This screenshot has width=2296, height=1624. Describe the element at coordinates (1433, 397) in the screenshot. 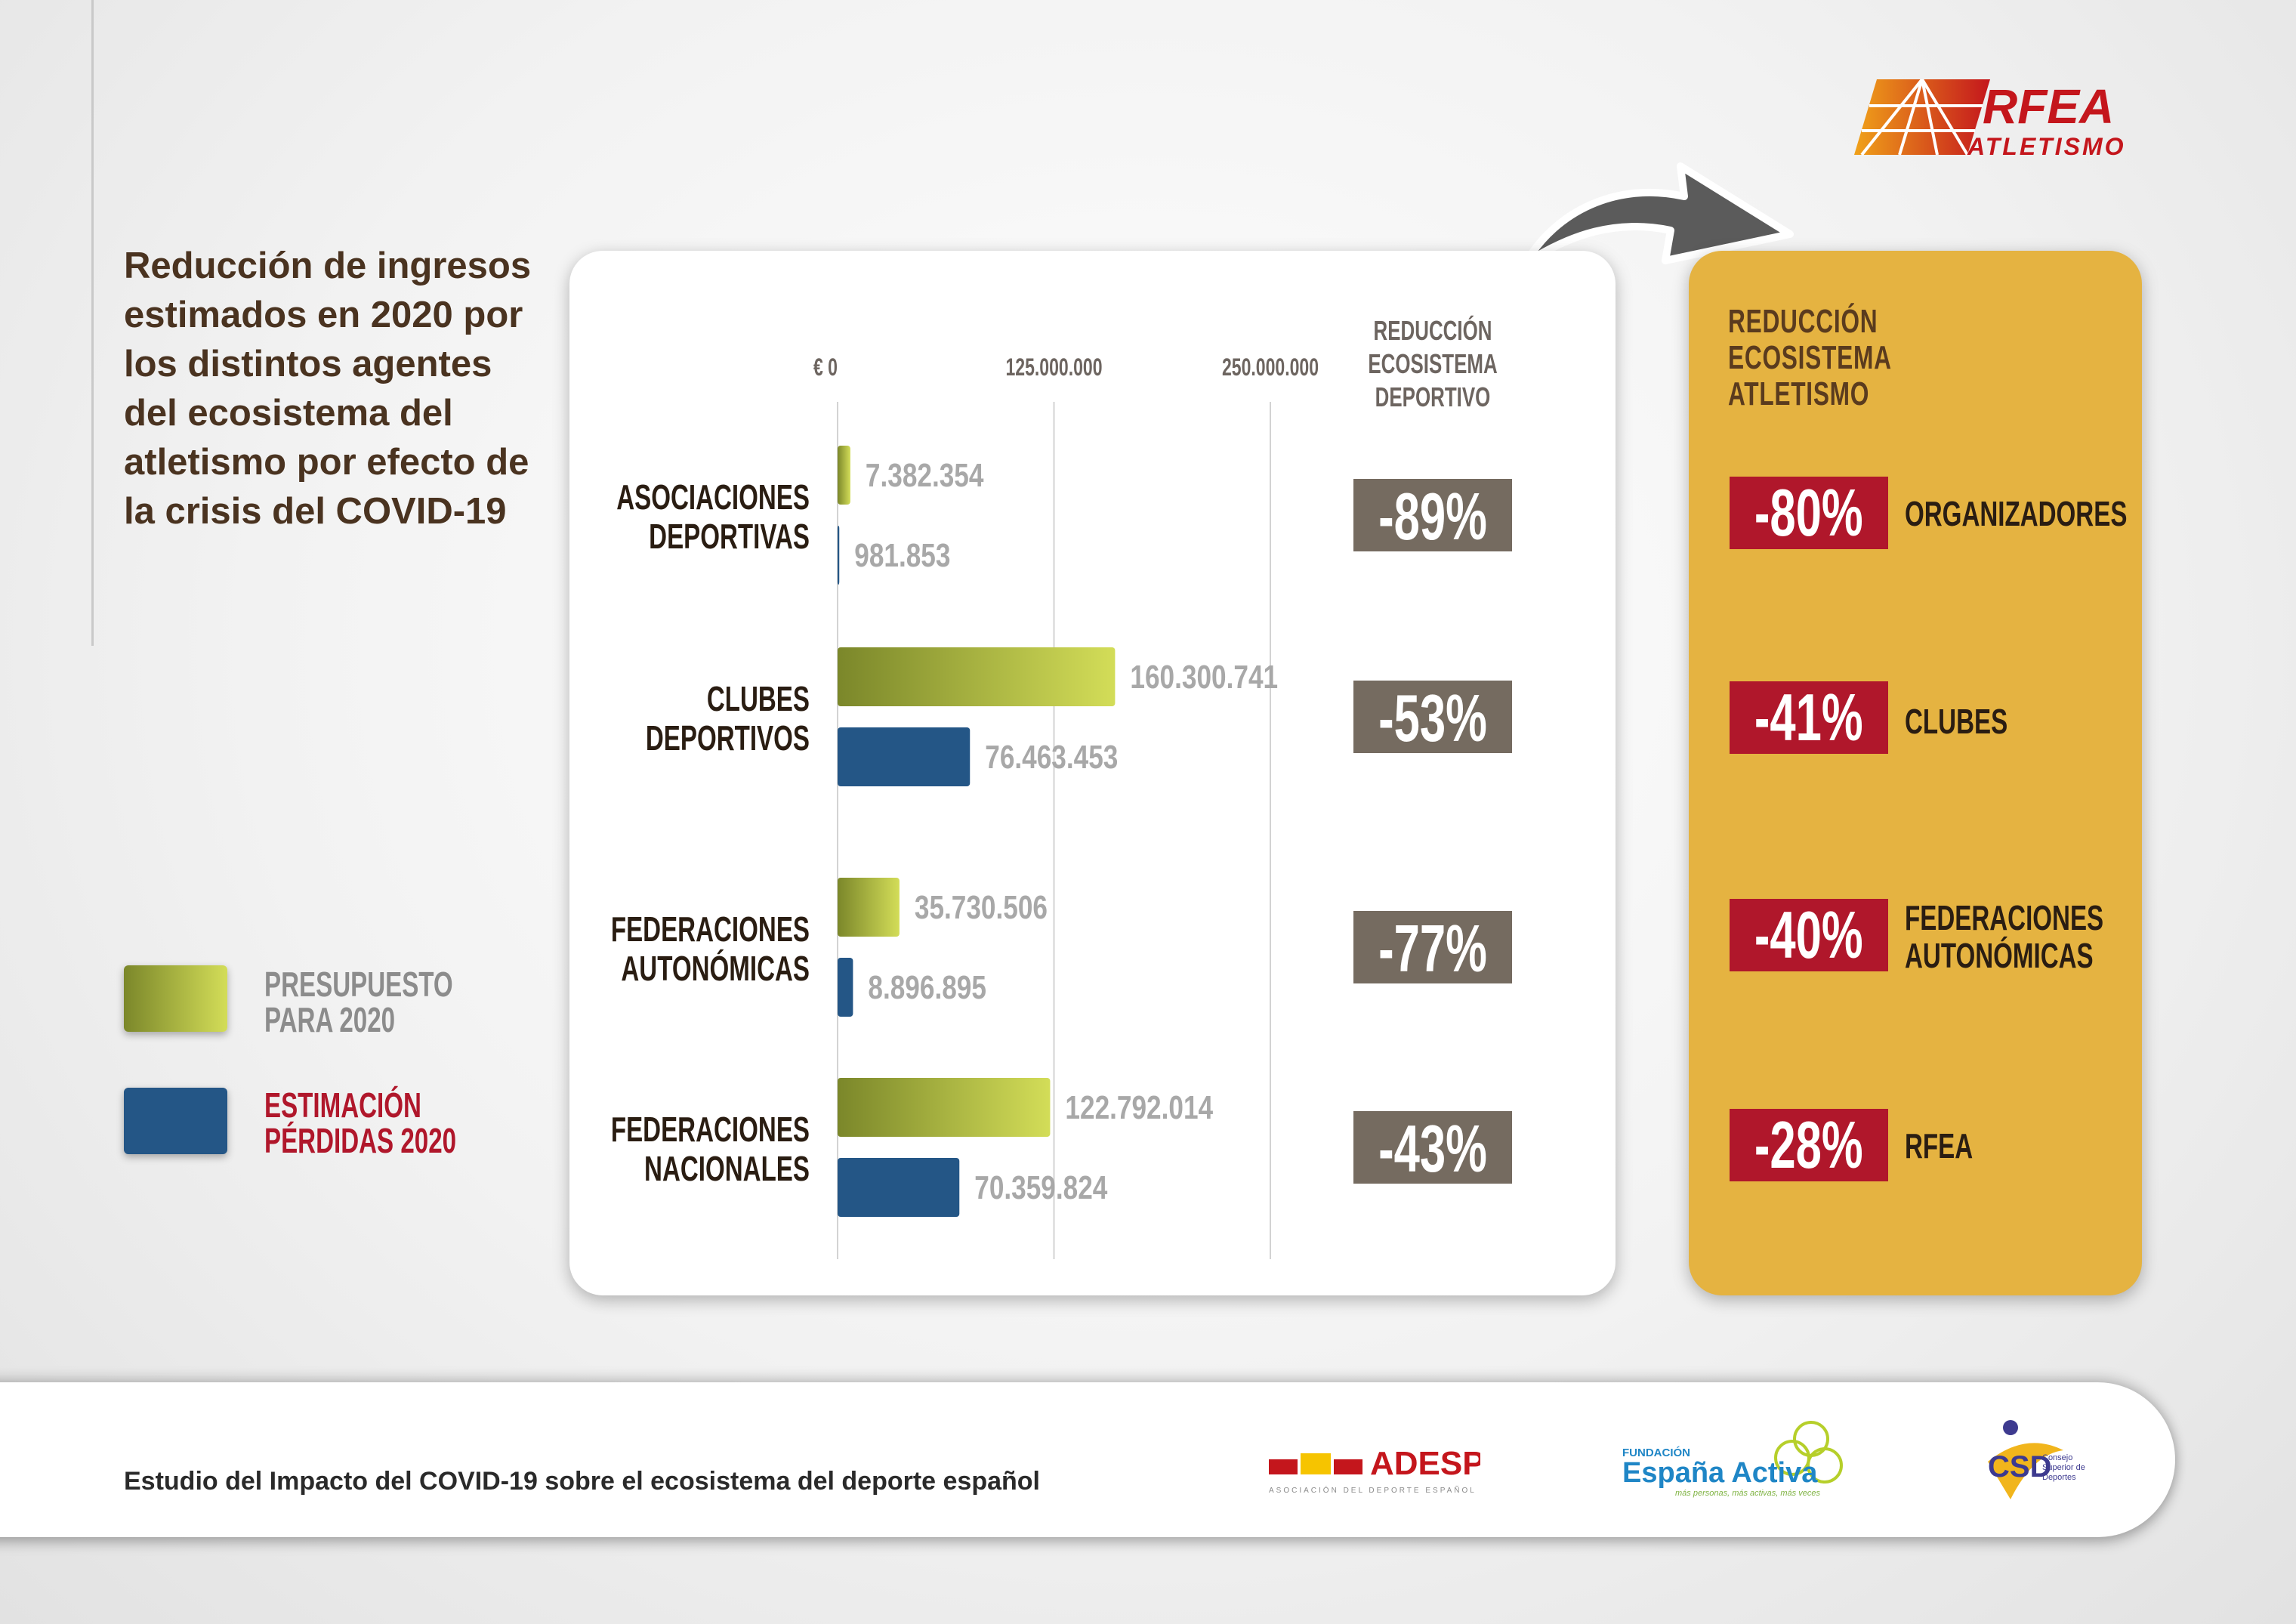

I see `sport-header-line: DEPORTIVO` at that location.